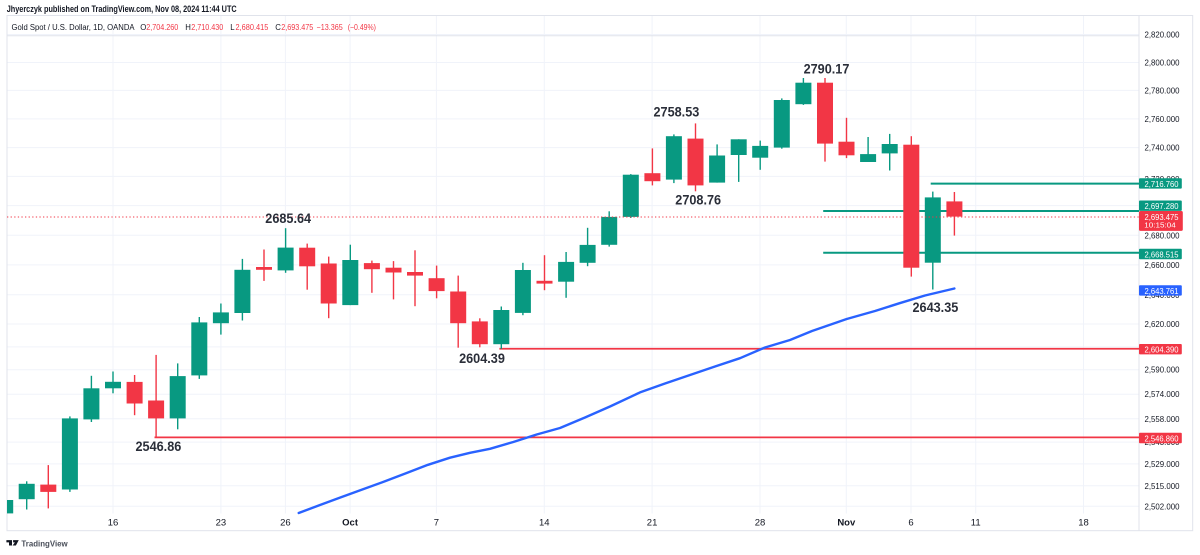 The width and height of the screenshot is (1200, 555). Describe the element at coordinates (159, 446) in the screenshot. I see `svg-text: 2546.86` at that location.